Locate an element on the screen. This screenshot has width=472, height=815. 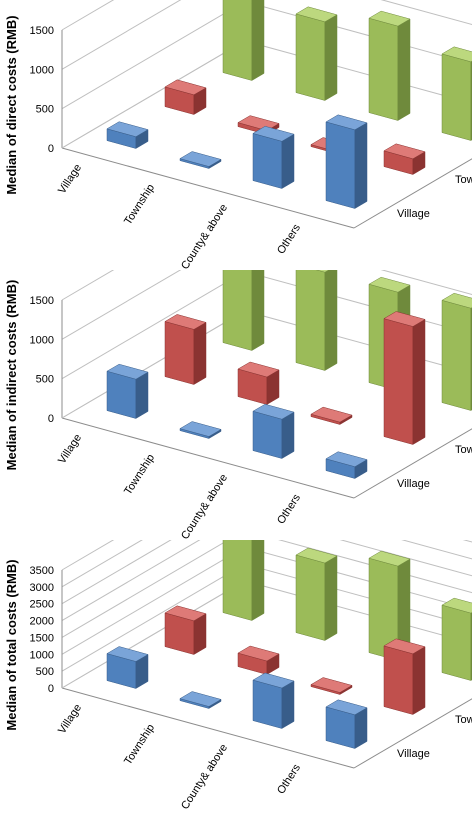
y-tick-label: 1000 is located at coordinates (42, 340).